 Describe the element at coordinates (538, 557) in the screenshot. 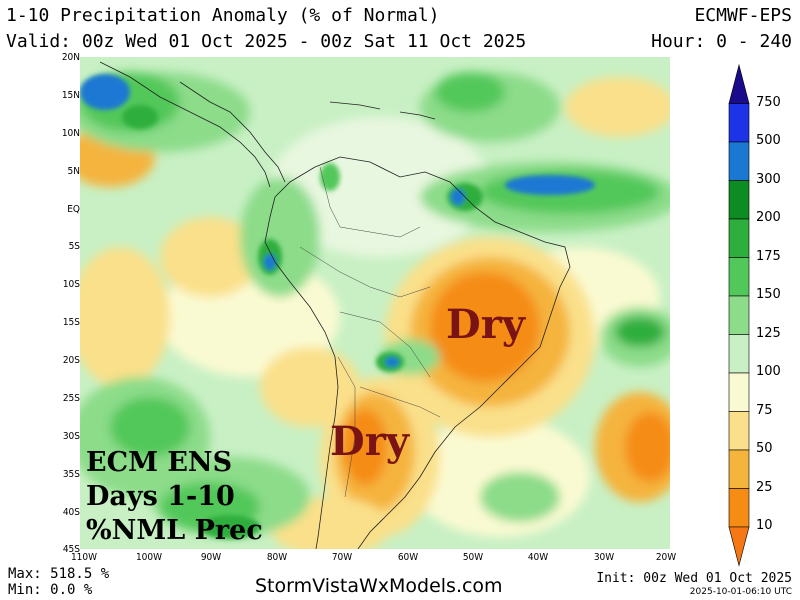

I see `lon-label: 40W` at that location.